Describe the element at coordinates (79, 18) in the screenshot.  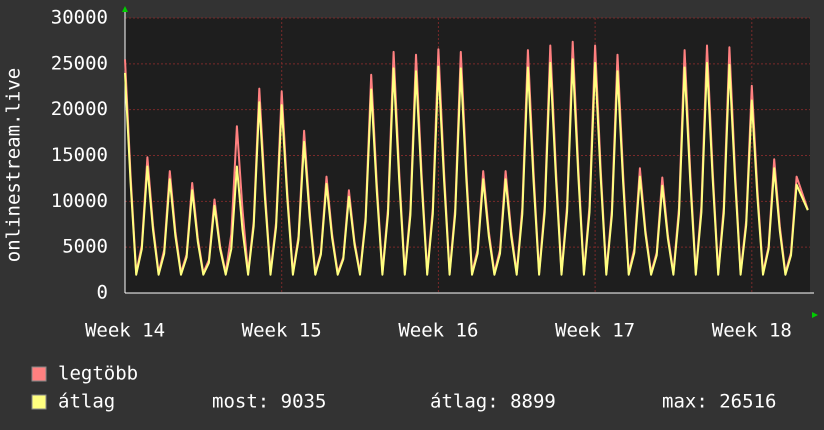
I see `y-tick-label: 30000` at that location.